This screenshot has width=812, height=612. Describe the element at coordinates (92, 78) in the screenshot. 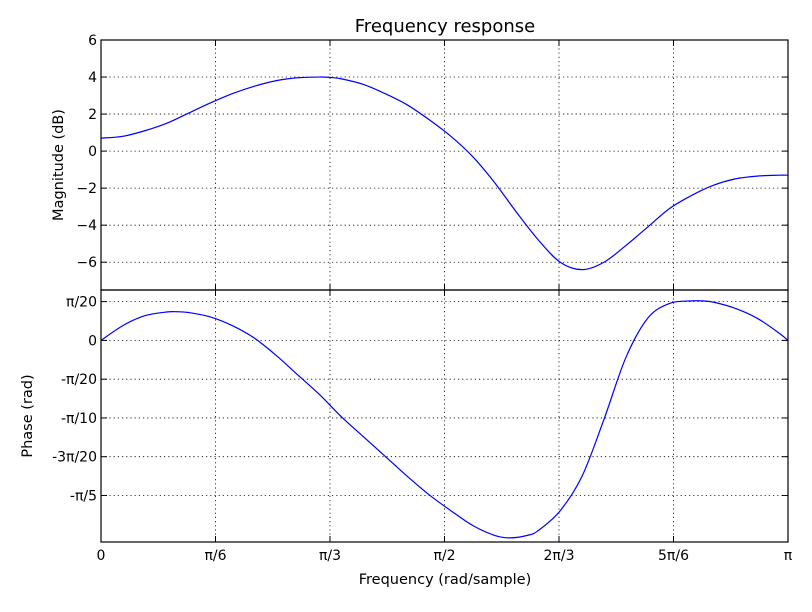

I see `magnitude-y-tick-label: 4` at that location.